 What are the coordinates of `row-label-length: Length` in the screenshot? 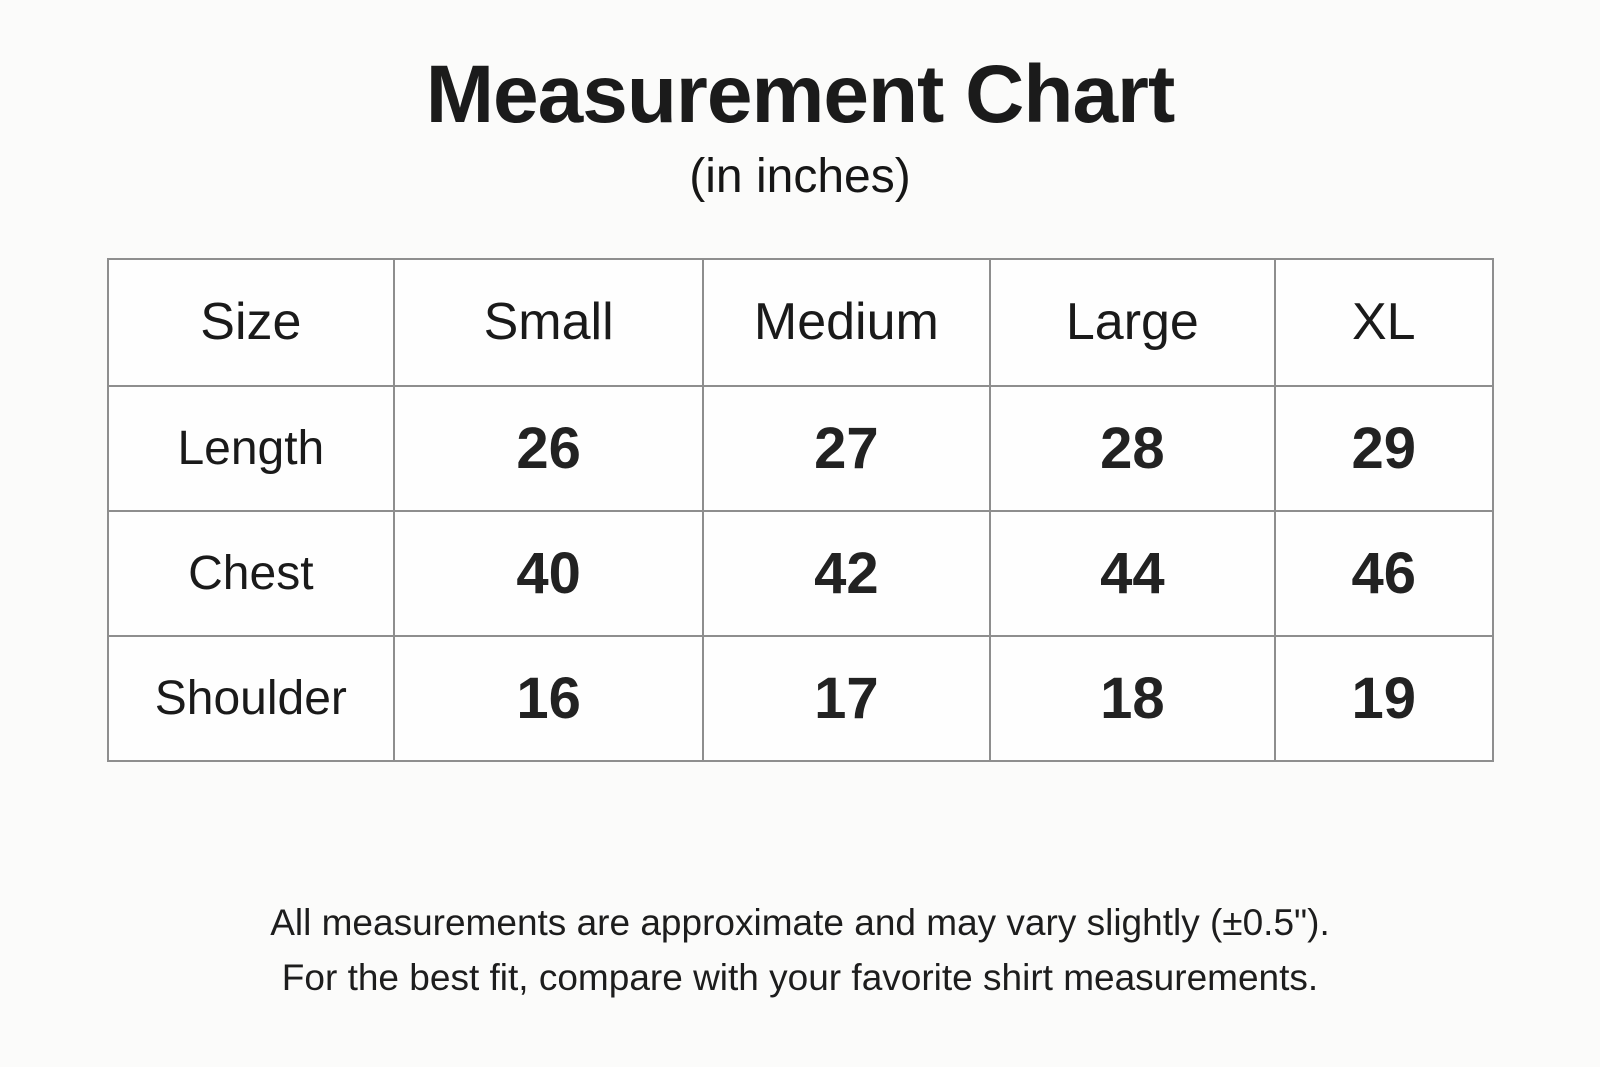 It's located at (251, 448).